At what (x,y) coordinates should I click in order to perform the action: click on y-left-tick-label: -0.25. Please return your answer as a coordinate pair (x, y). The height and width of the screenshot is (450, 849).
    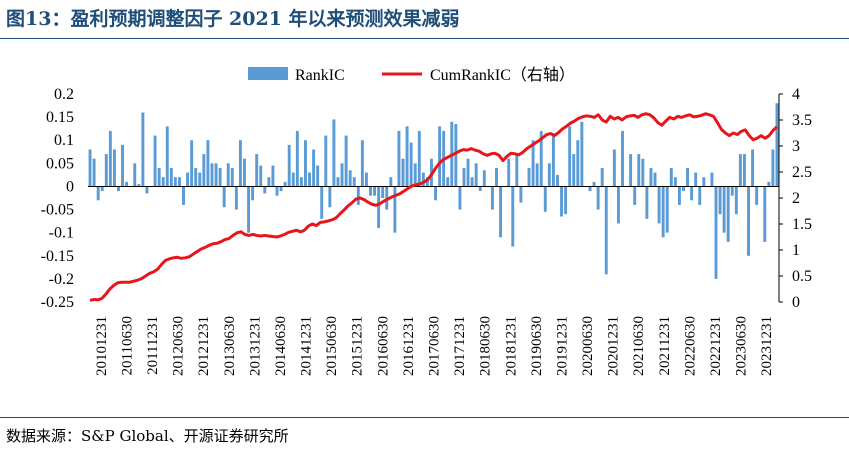
    Looking at the image, I should click on (57, 302).